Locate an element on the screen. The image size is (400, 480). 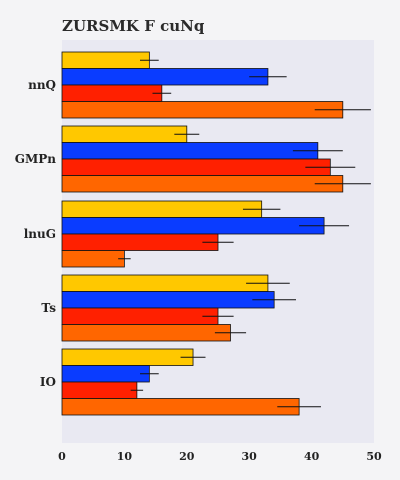
bar-lnuG-s3 is located at coordinates (140, 242).